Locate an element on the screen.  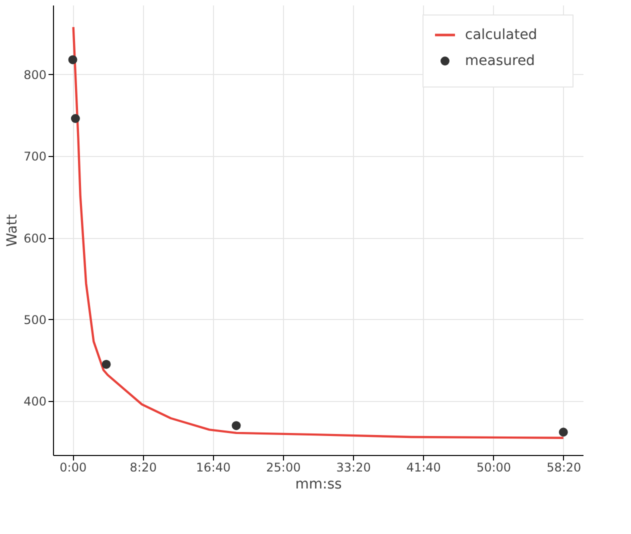
x-tick-label: 58:20 is located at coordinates (564, 467).